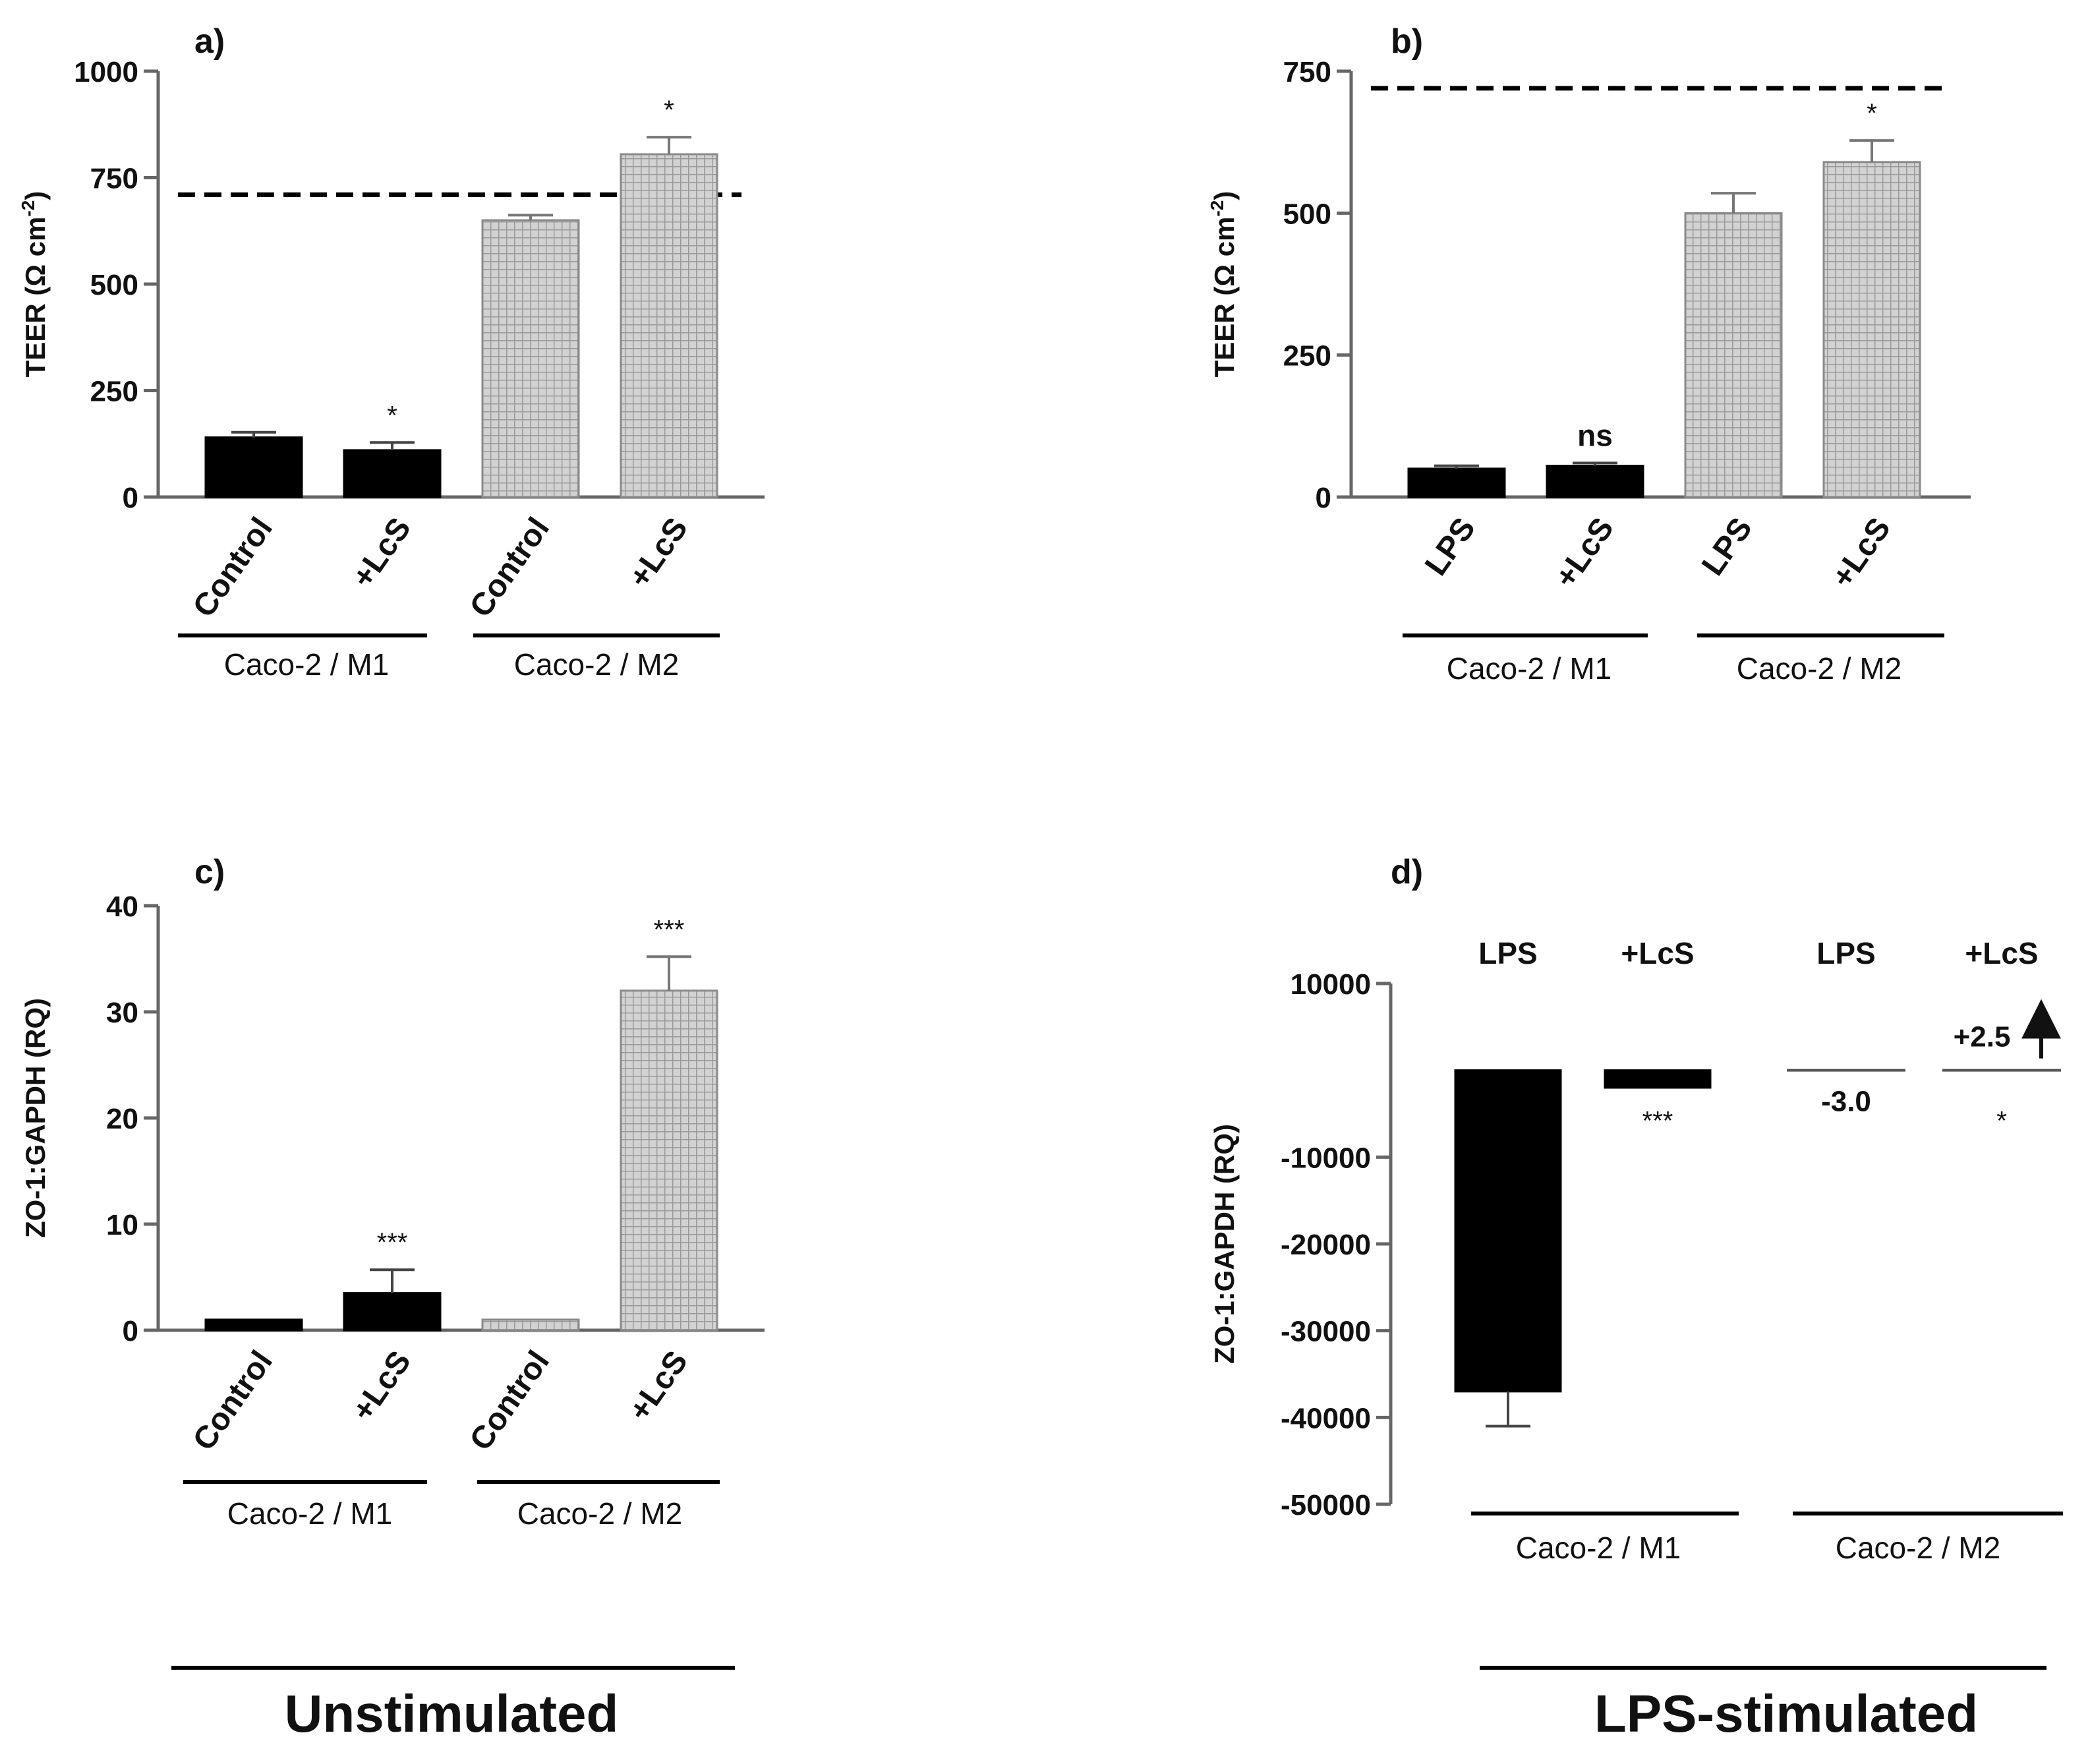 The width and height of the screenshot is (2090, 1764). What do you see at coordinates (1407, 41) in the screenshot?
I see `panel-label: b)` at bounding box center [1407, 41].